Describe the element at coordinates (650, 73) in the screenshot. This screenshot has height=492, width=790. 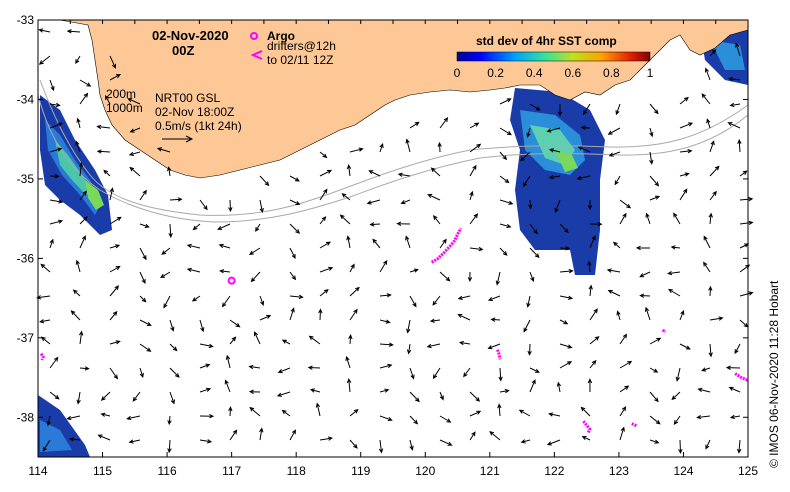
I see `colorbar-tick-label: 1` at that location.